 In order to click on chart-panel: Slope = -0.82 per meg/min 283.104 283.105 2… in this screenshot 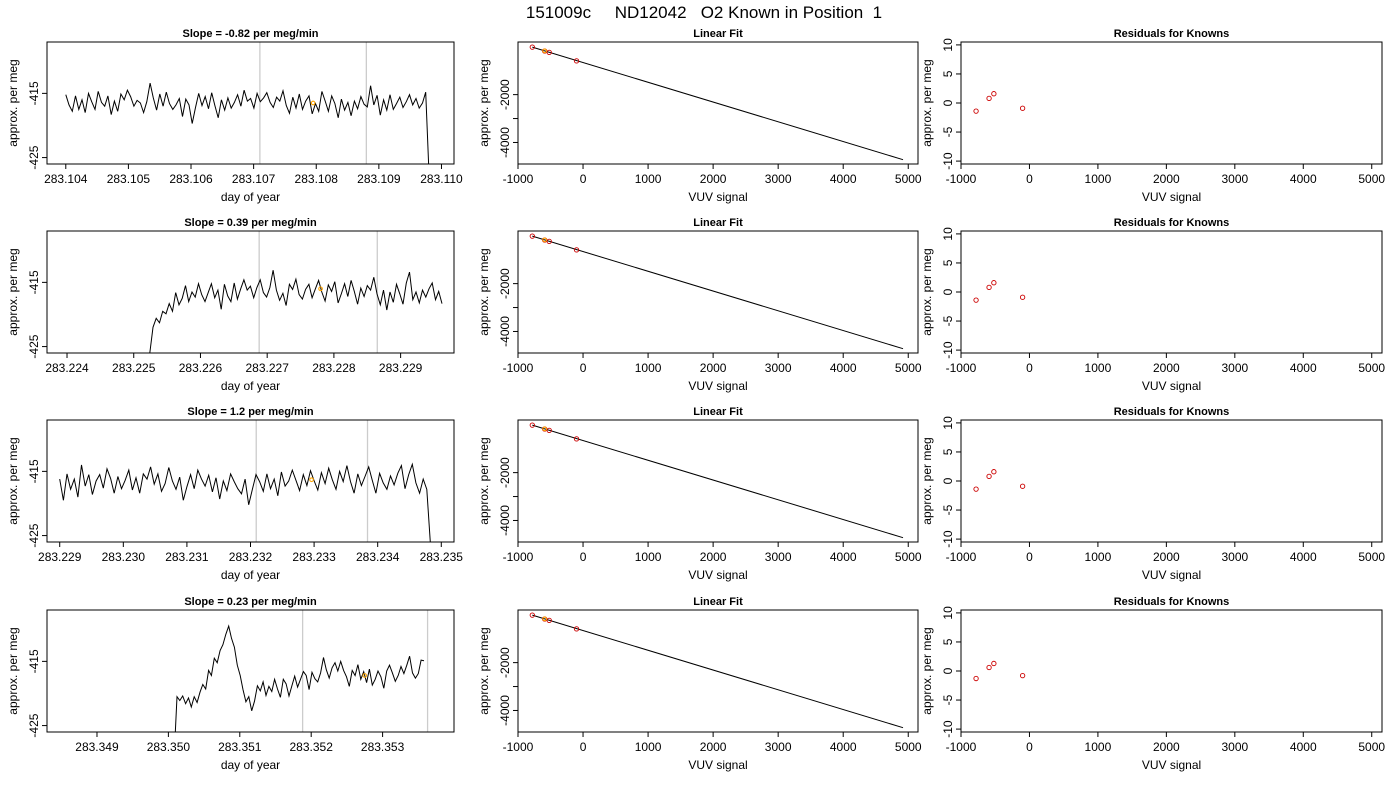, I will do `click(234, 116)`.